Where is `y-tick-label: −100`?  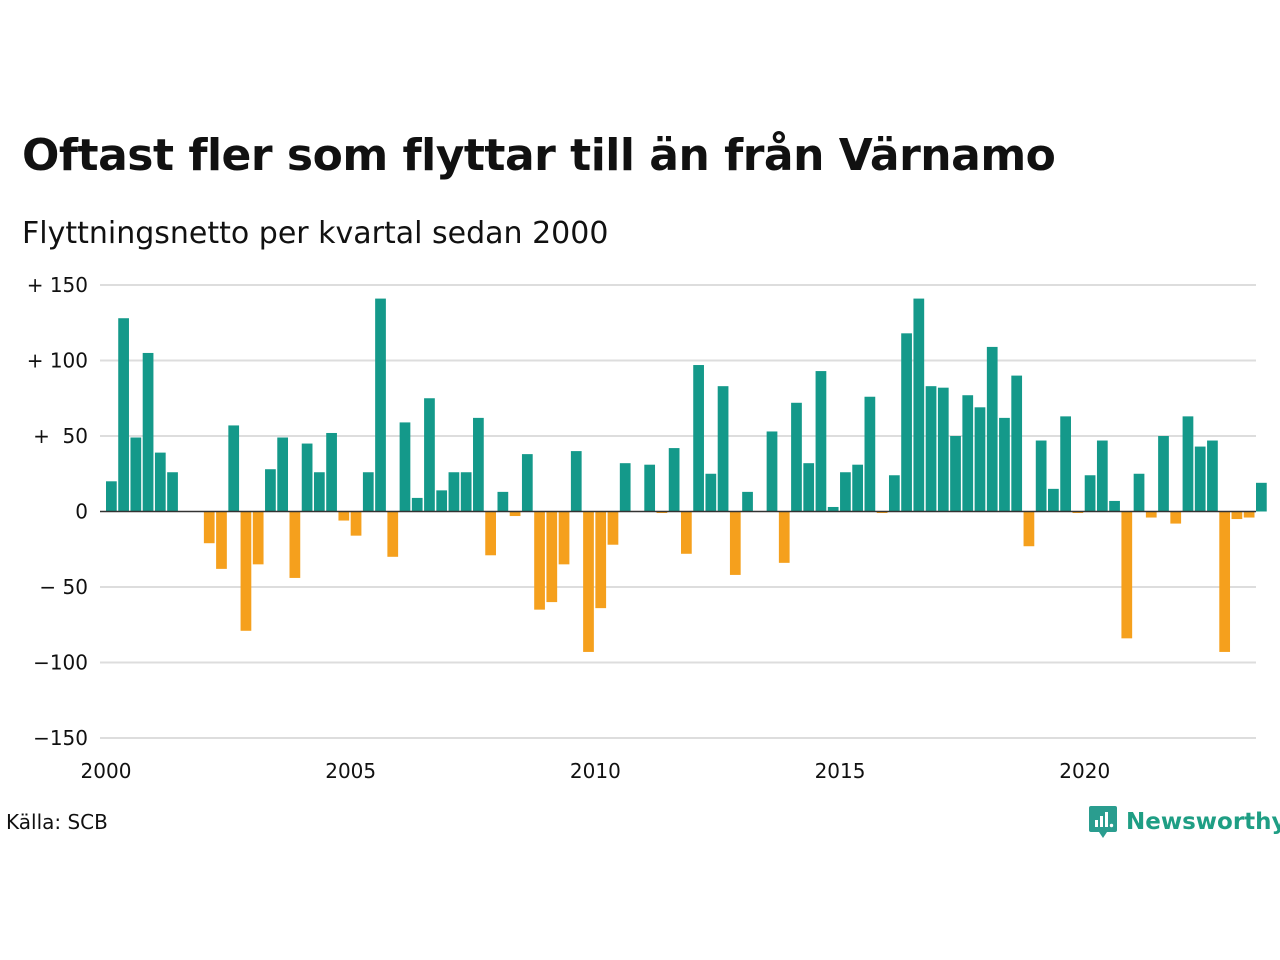
y-tick-label: −100 is located at coordinates (60, 663).